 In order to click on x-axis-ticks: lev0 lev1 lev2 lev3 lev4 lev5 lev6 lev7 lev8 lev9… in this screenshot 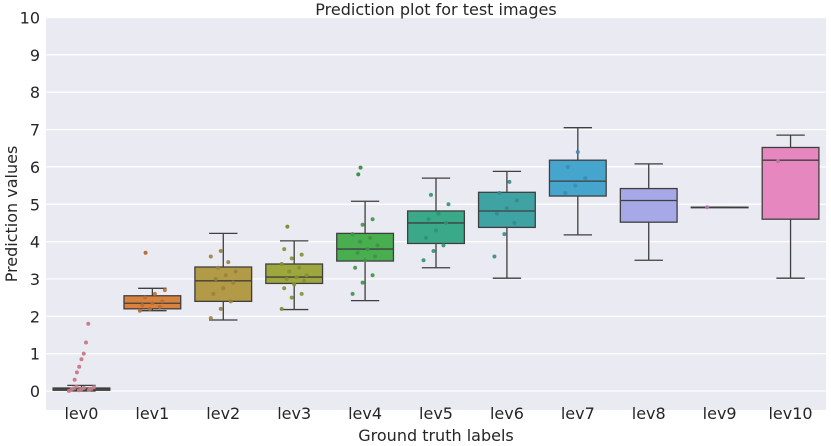, I will do `click(438, 413)`.